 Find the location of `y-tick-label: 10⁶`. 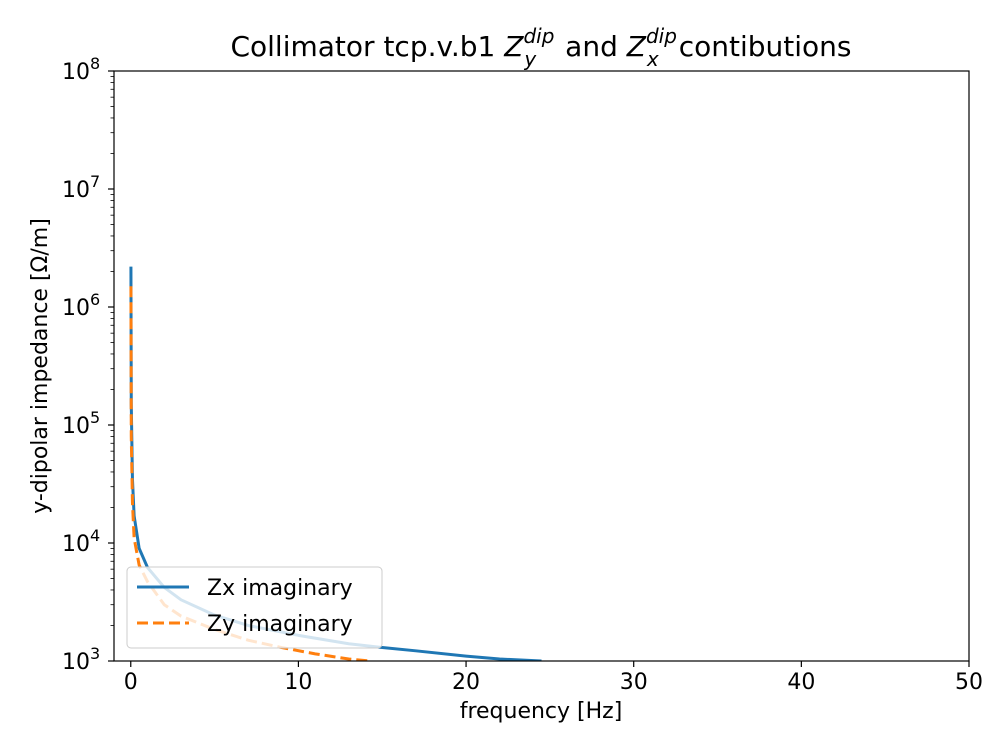

y-tick-label: 10⁶ is located at coordinates (81, 305).